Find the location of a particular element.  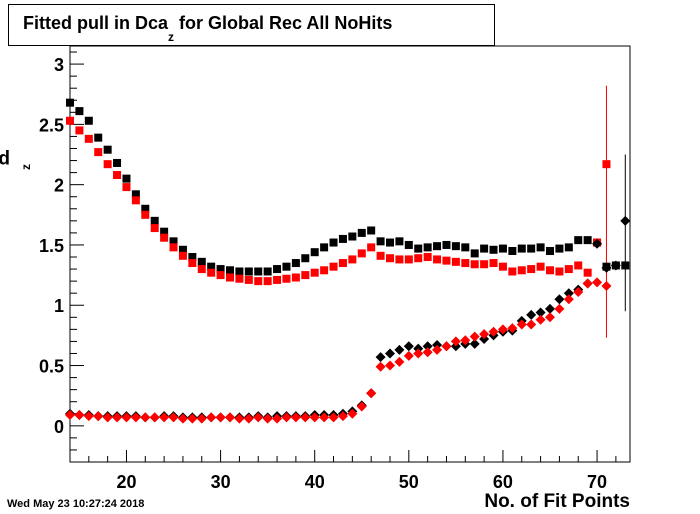

title-rest: for Global Rec All NoHits is located at coordinates (283, 23).